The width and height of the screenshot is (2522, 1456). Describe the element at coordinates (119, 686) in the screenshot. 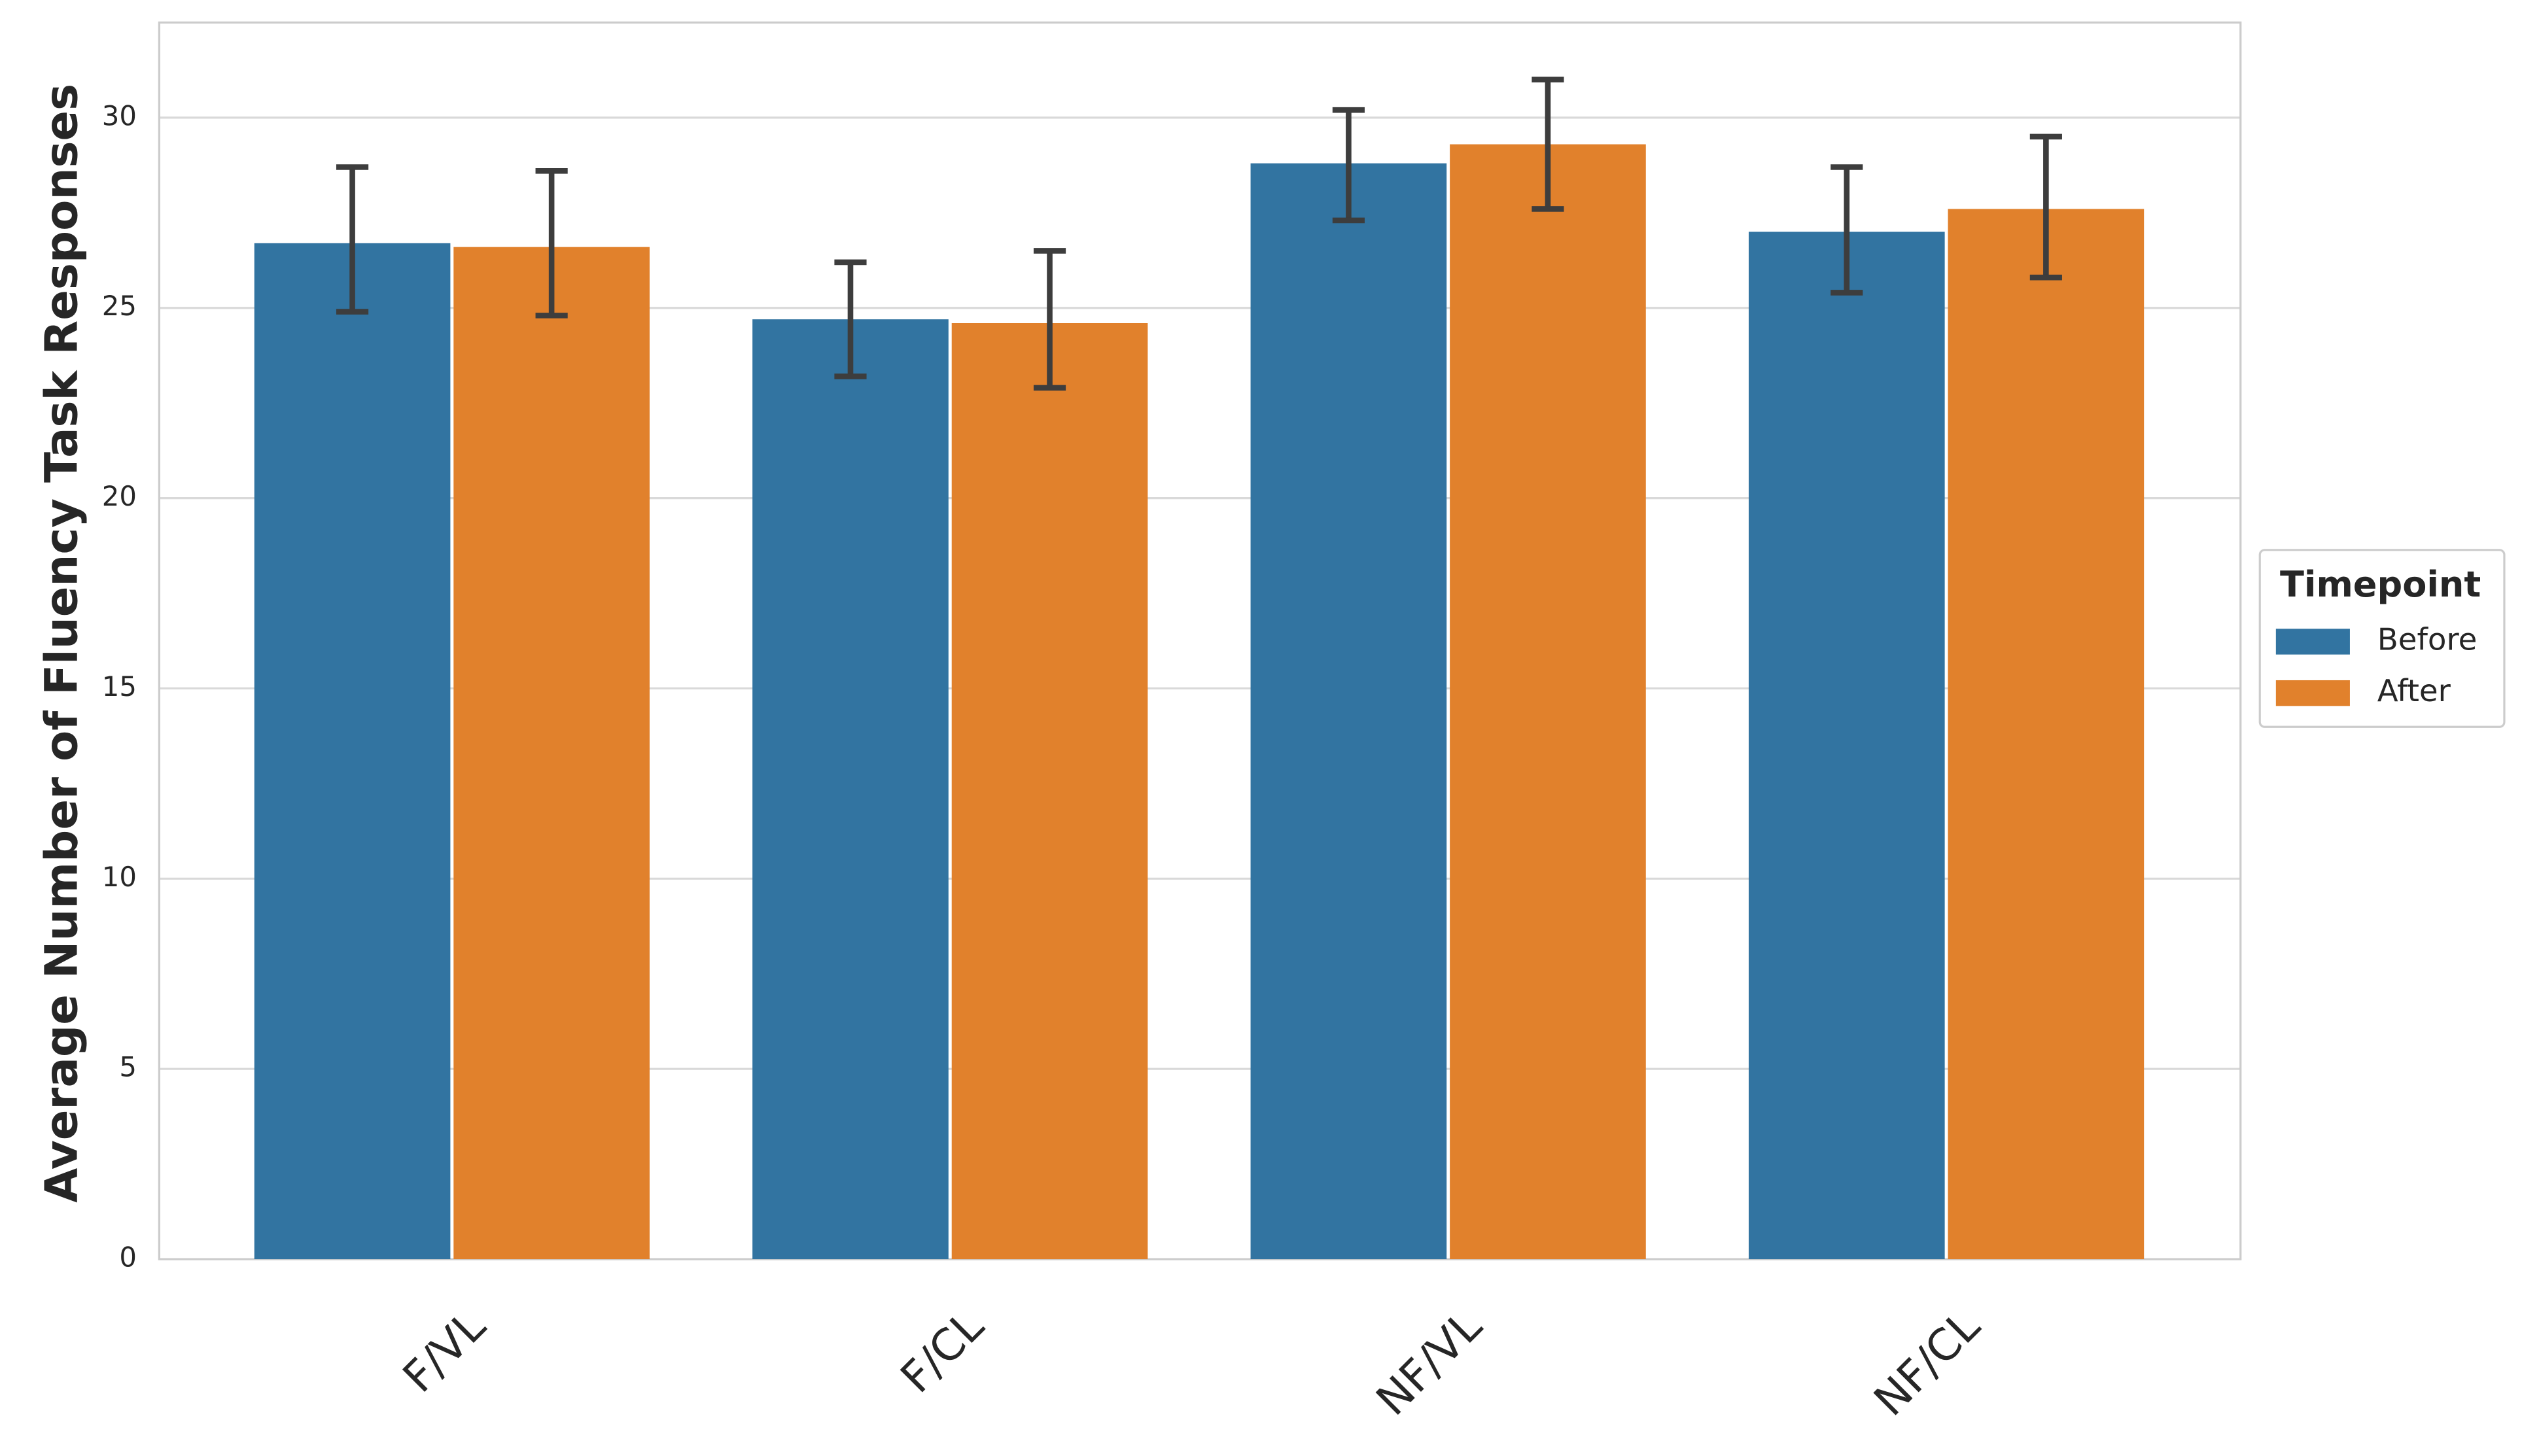

I see `y-tick-label: 15` at that location.